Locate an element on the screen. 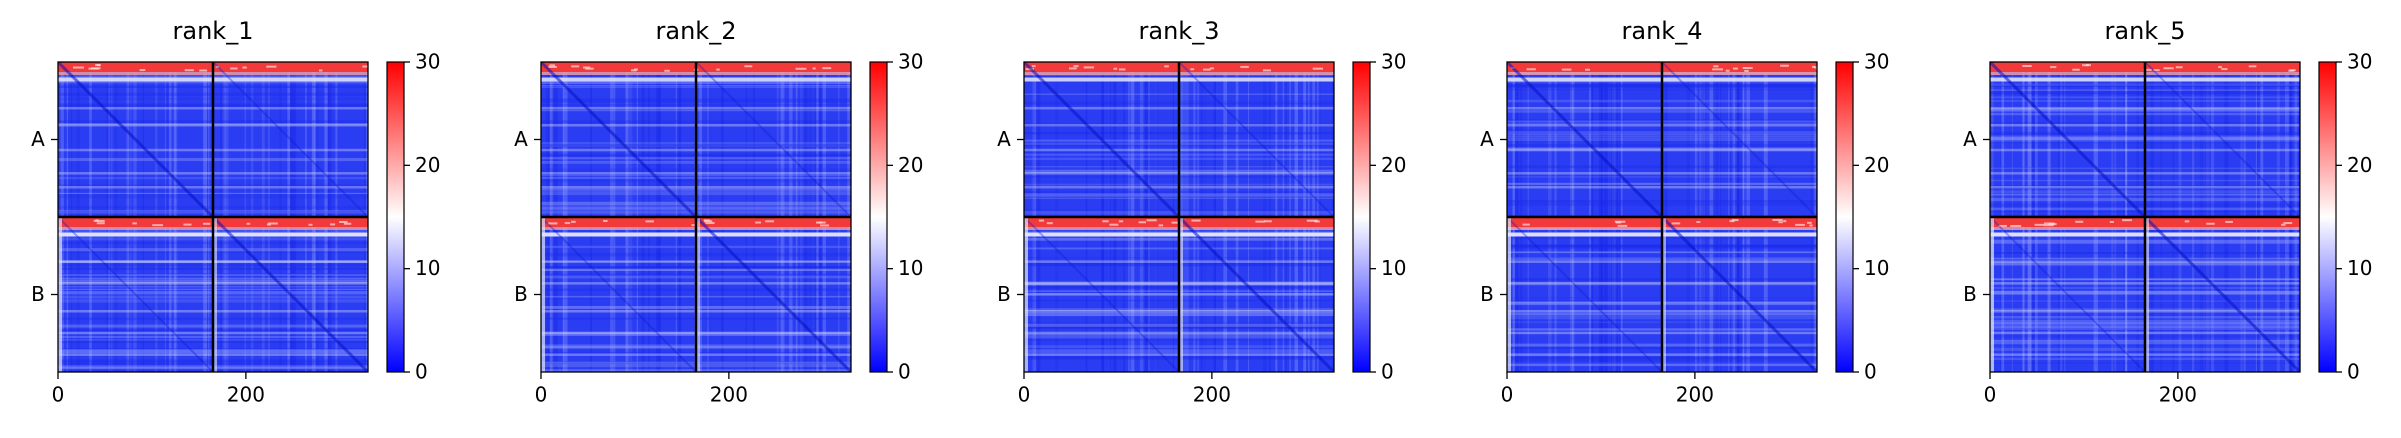 The height and width of the screenshot is (438, 2401). x-tick-label: 0 is located at coordinates (1024, 395).